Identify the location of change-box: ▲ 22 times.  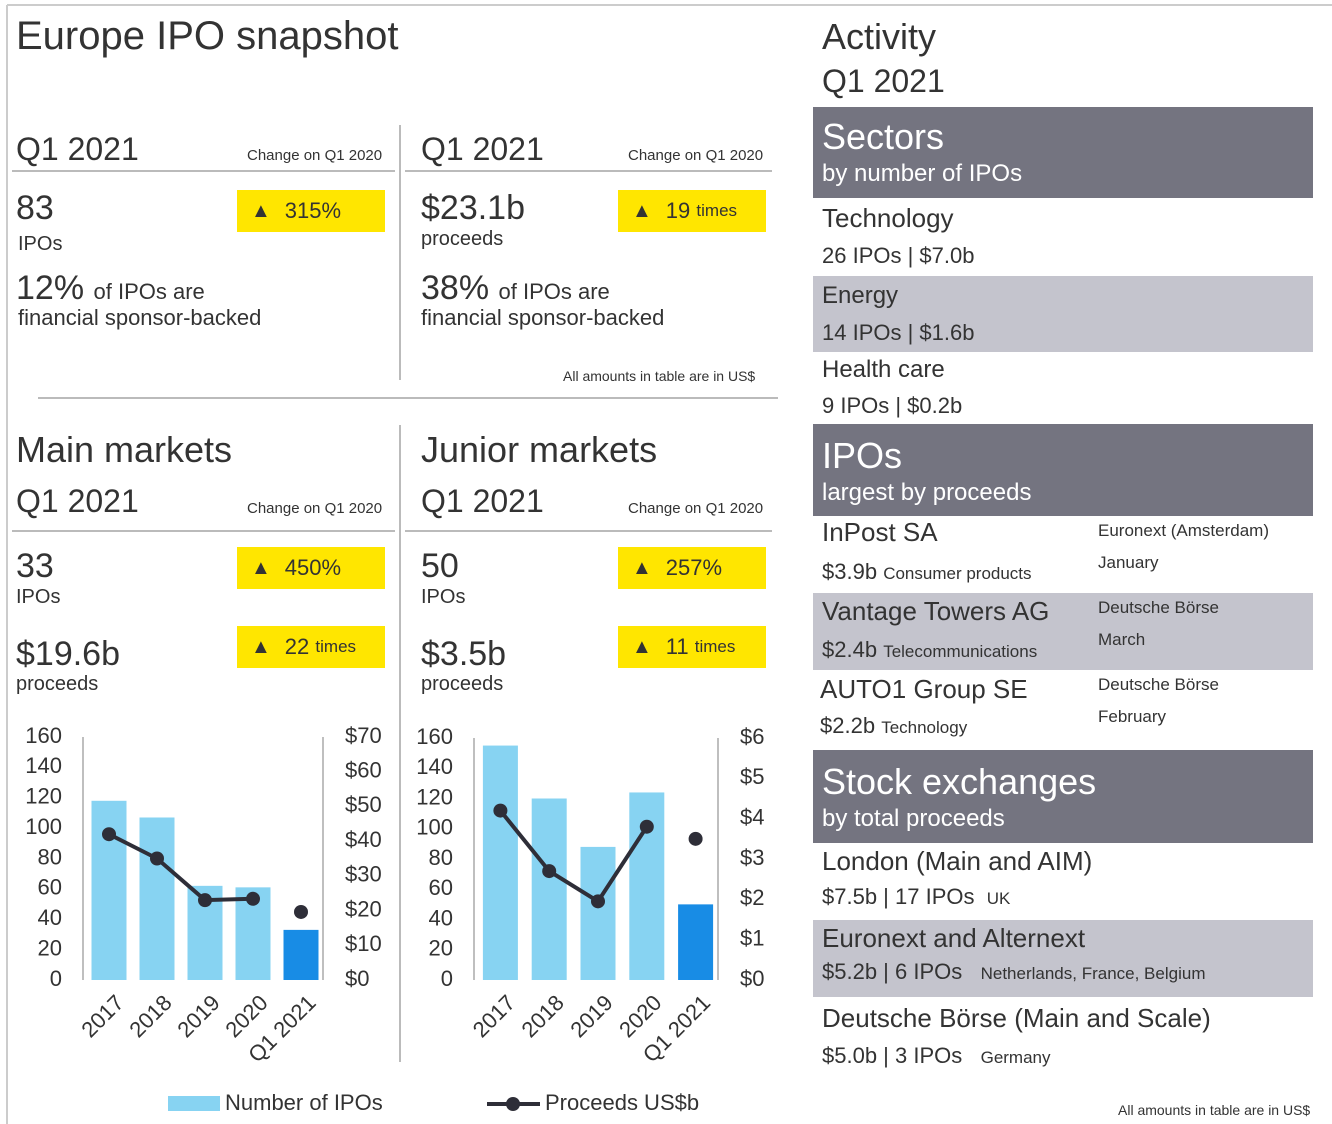
(311, 647).